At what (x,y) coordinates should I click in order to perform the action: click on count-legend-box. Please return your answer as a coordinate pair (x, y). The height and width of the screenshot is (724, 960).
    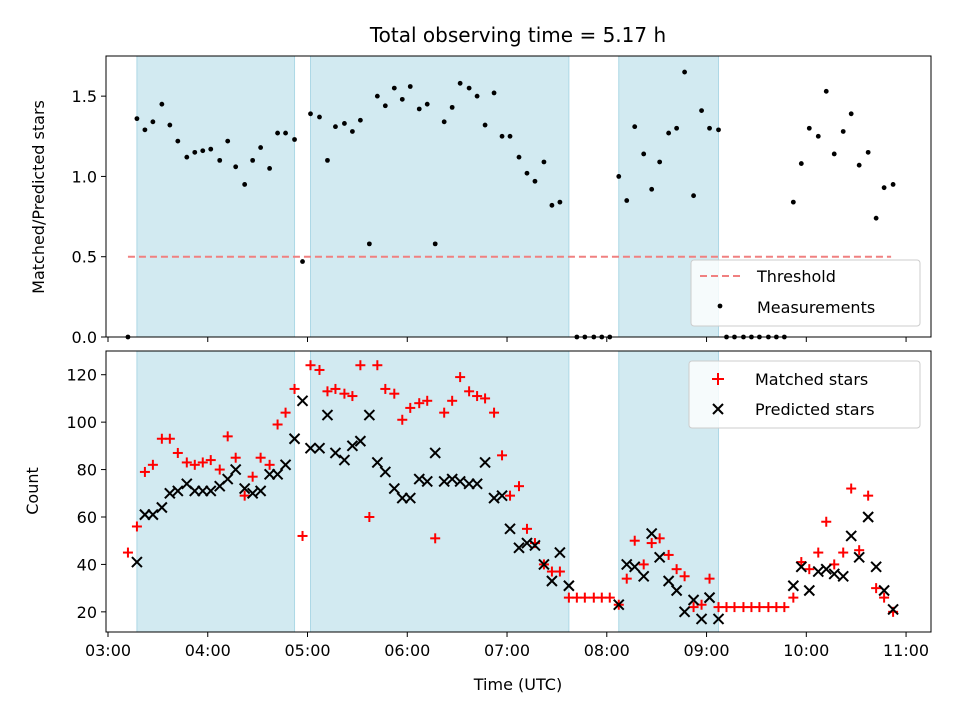
    Looking at the image, I should click on (804, 394).